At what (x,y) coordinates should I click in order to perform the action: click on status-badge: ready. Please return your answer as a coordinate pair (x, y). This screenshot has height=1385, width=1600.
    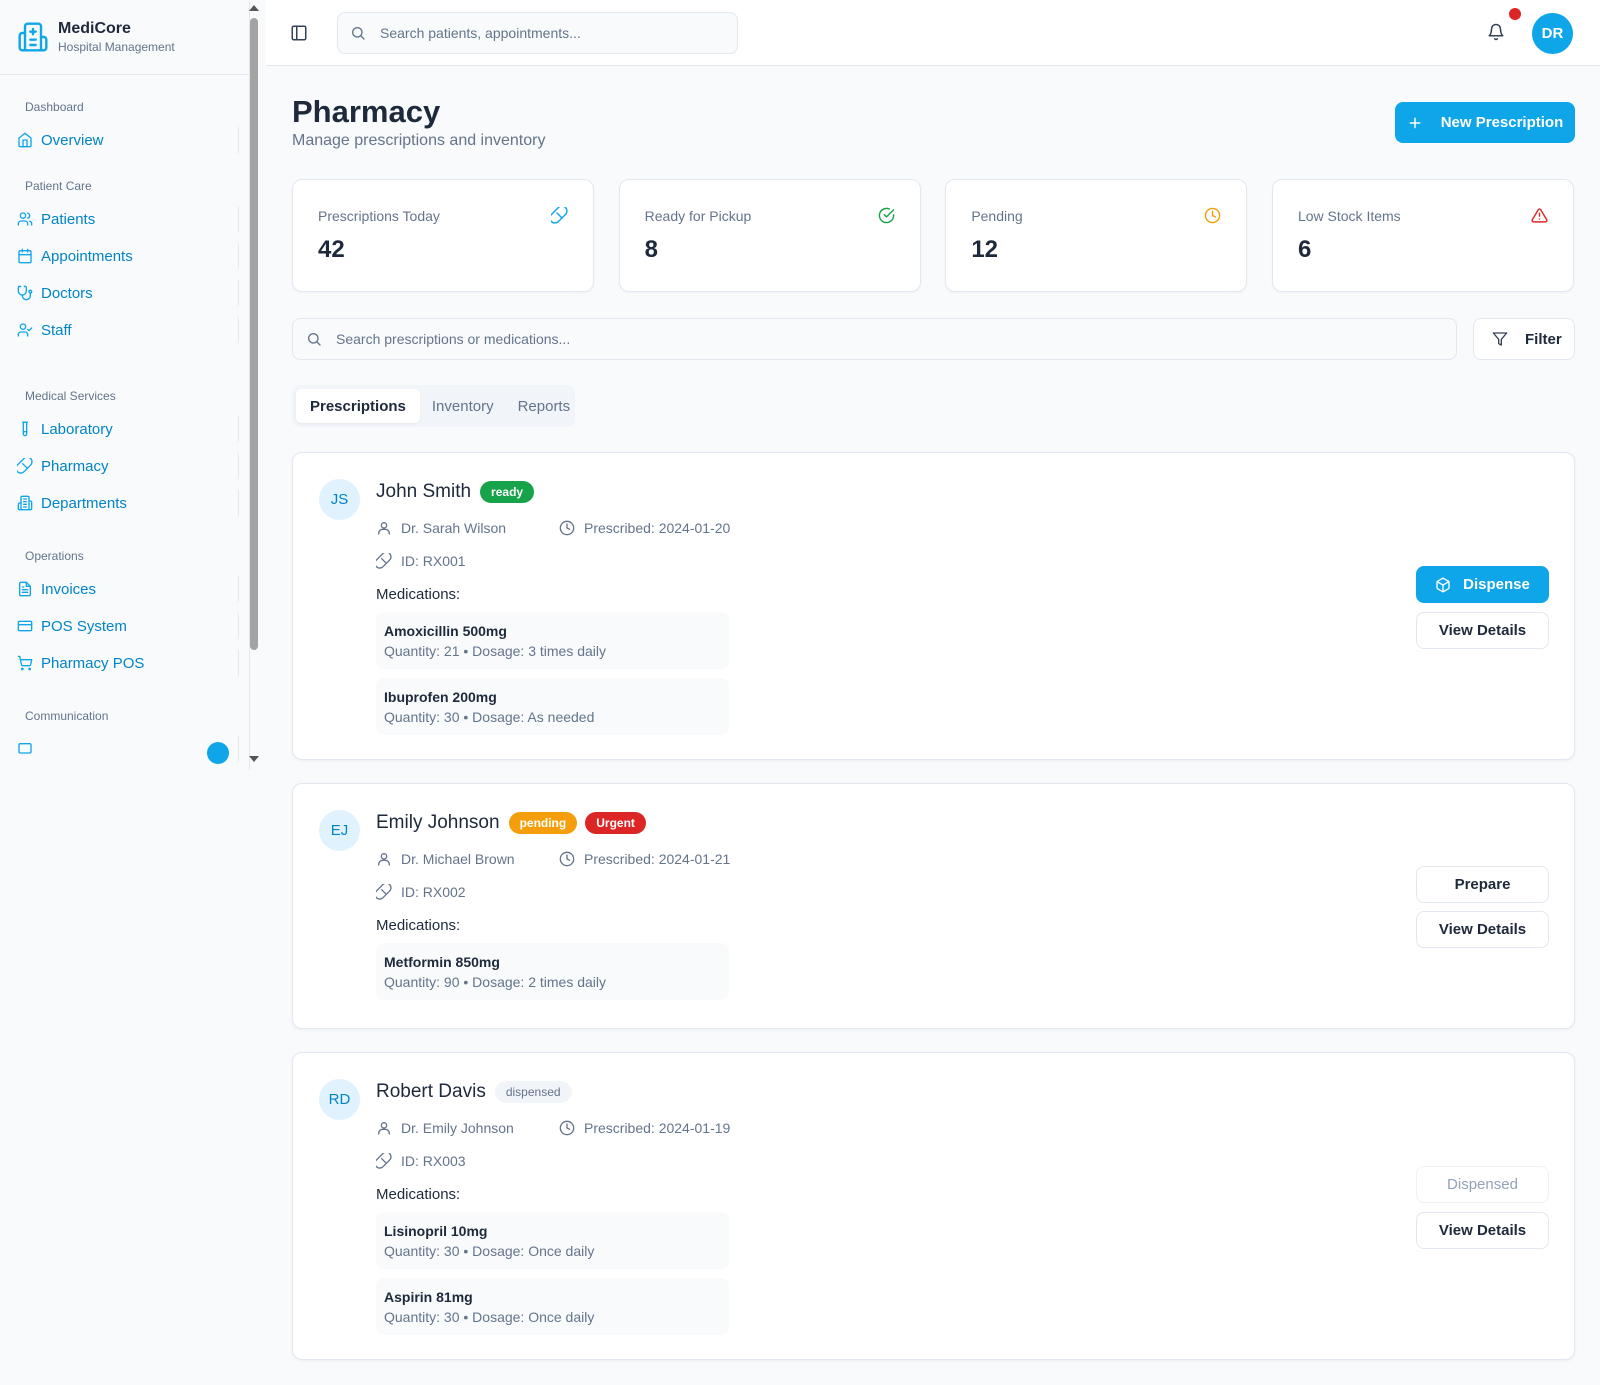
    Looking at the image, I should click on (507, 492).